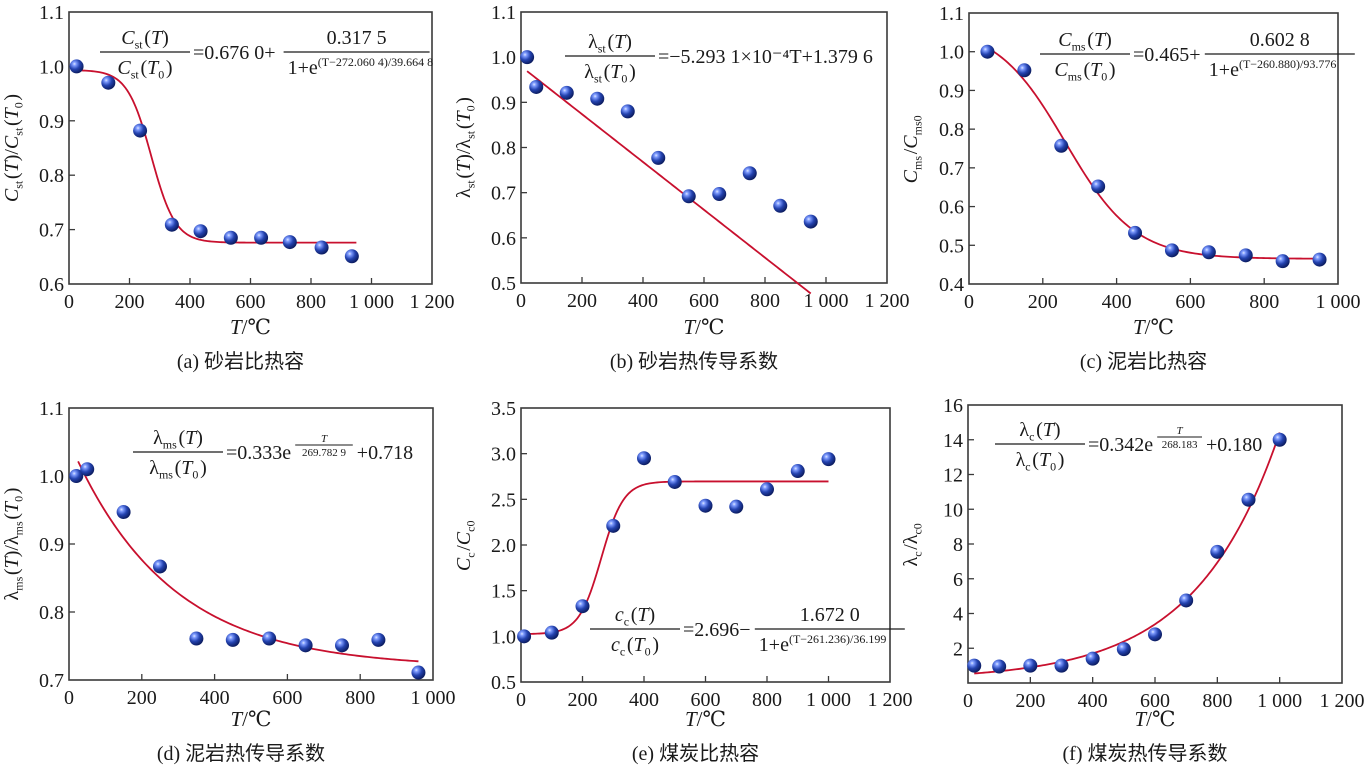  I want to click on fit-equation: λms (T) λms (T0 ) =0.333e T 269.782 9 +0.718, so click(273, 454).